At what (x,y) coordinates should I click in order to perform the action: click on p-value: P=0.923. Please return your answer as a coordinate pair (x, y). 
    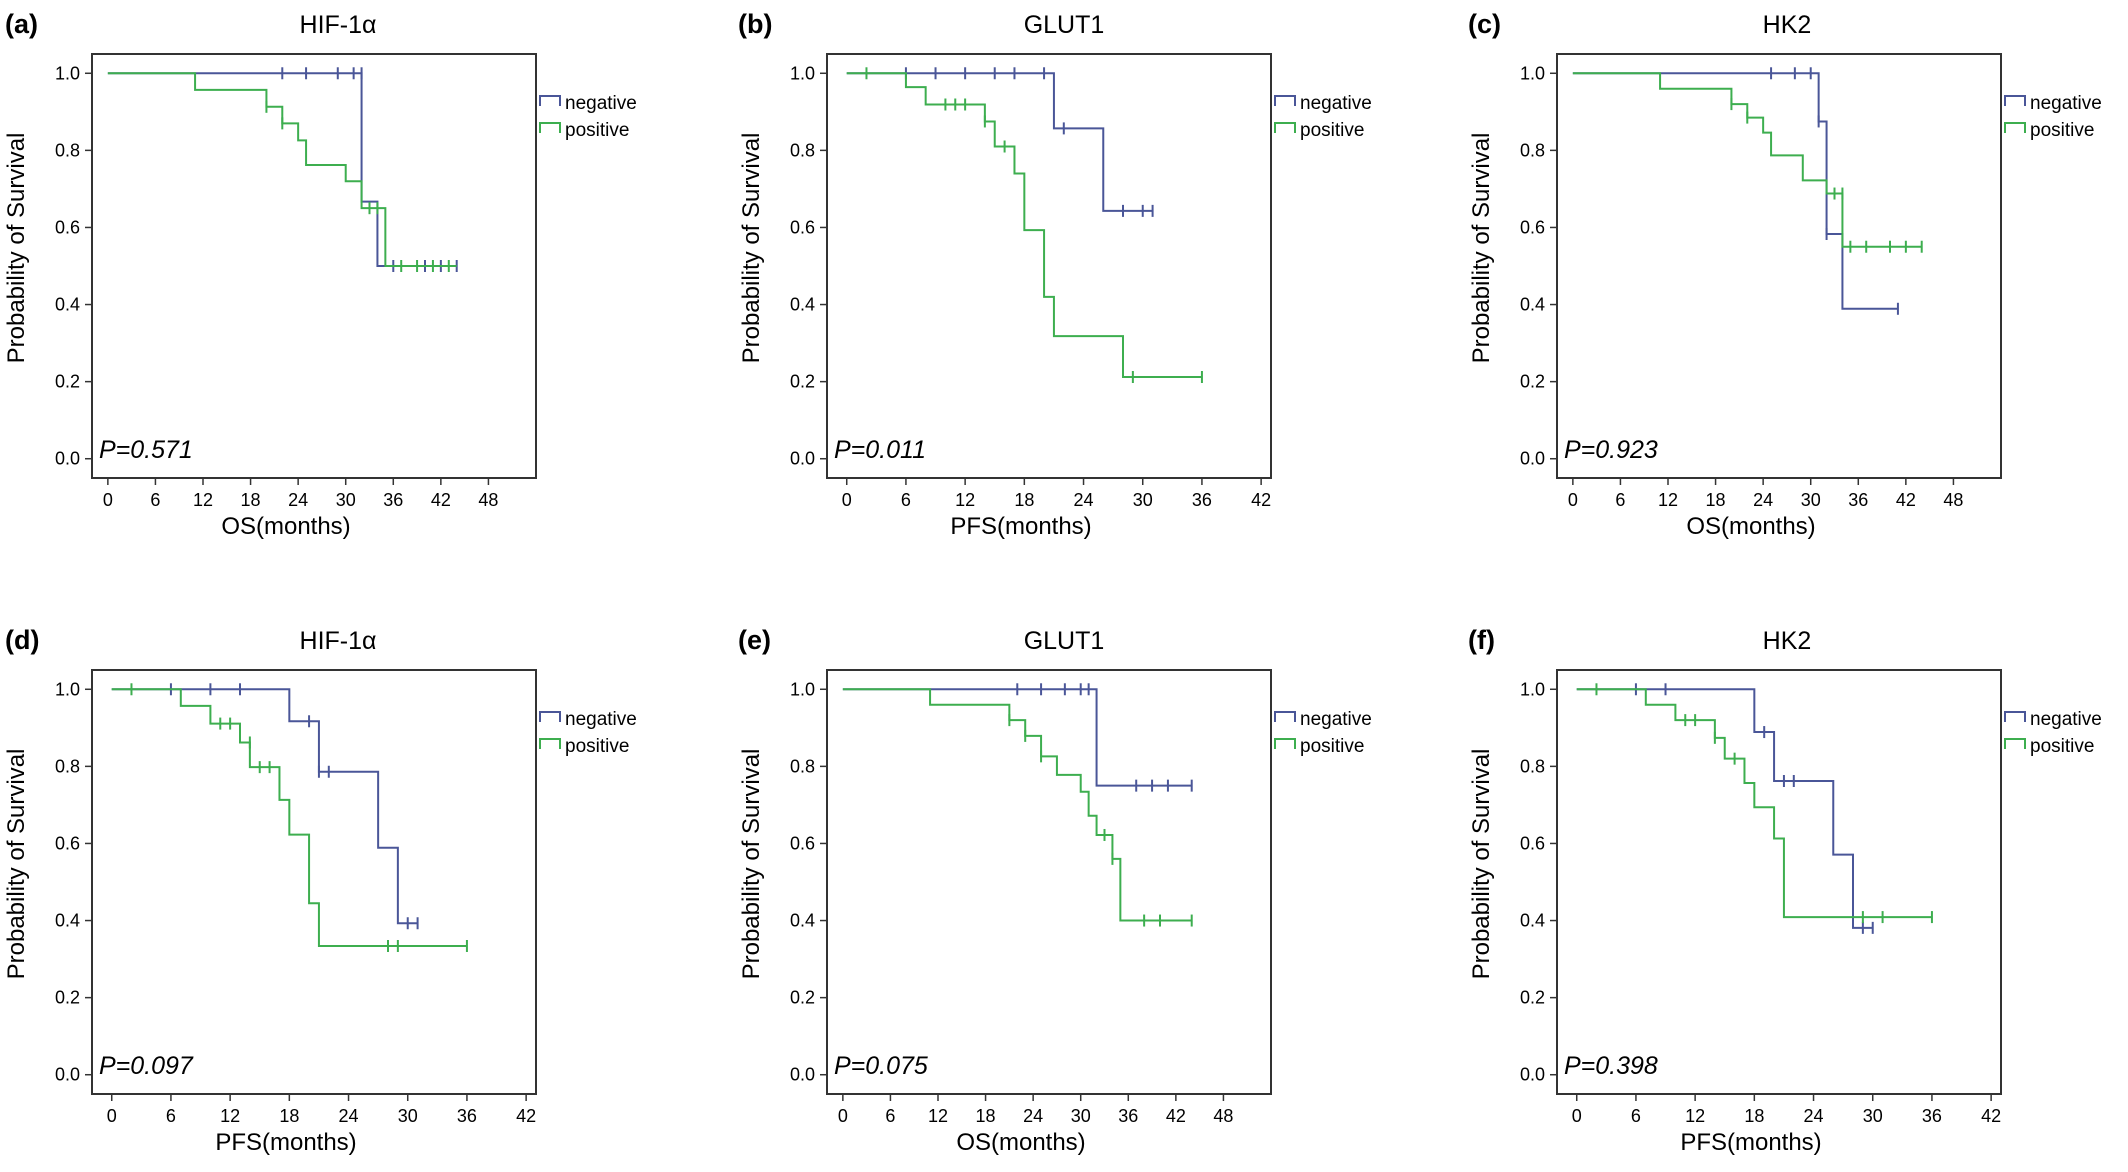
    Looking at the image, I should click on (1611, 450).